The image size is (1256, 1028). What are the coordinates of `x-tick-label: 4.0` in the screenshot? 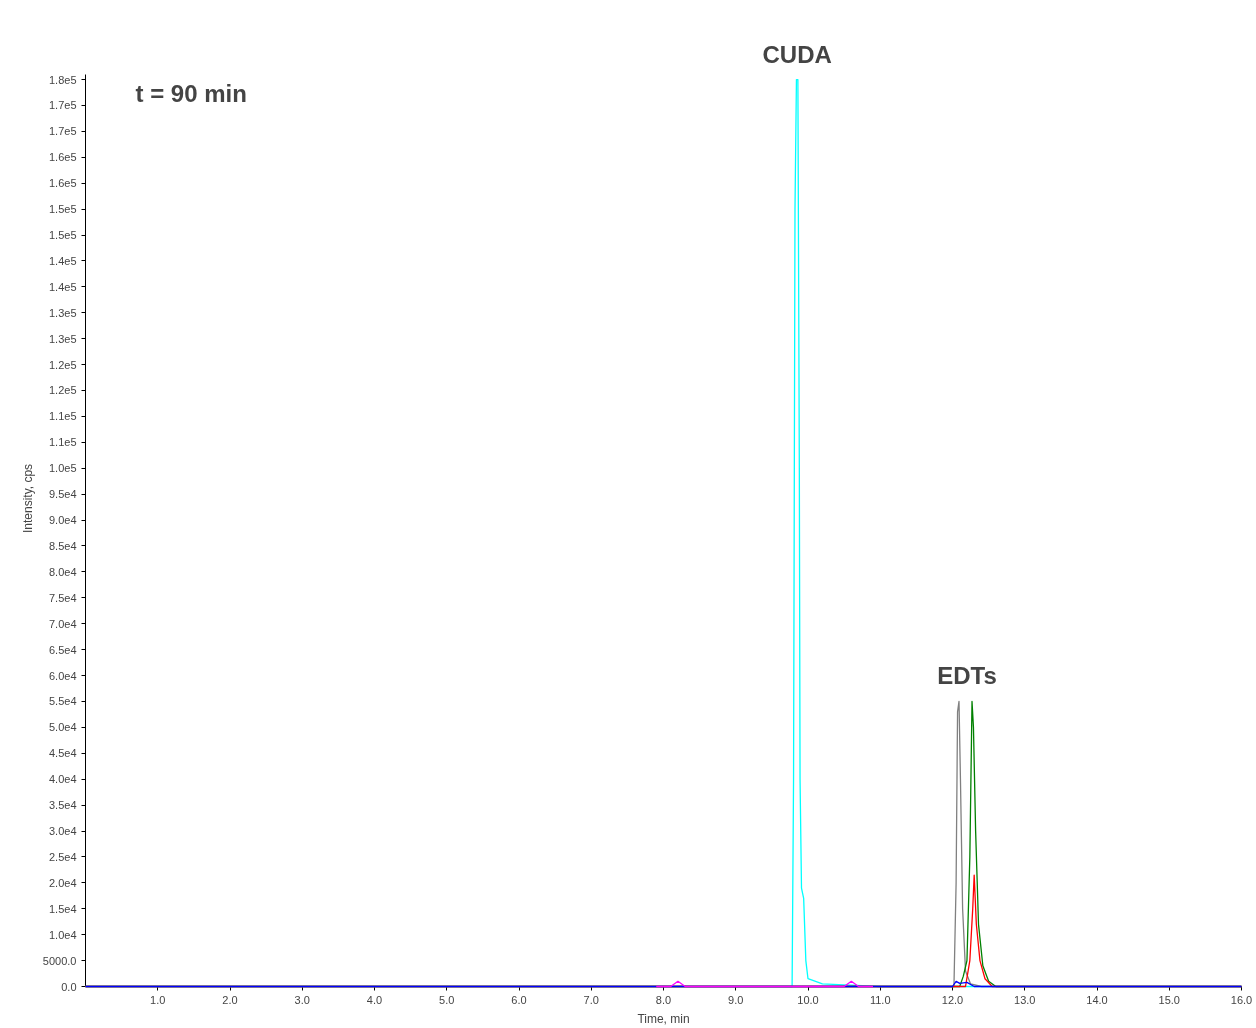 It's located at (374, 999).